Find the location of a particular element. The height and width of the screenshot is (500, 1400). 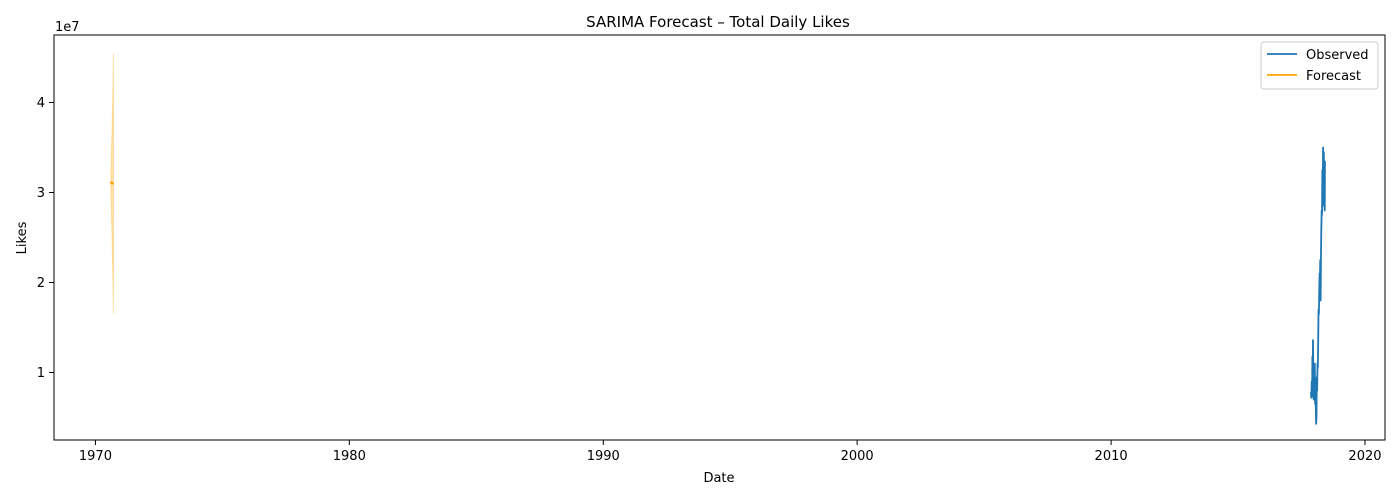

x-tick-label: 2010 is located at coordinates (1111, 456).